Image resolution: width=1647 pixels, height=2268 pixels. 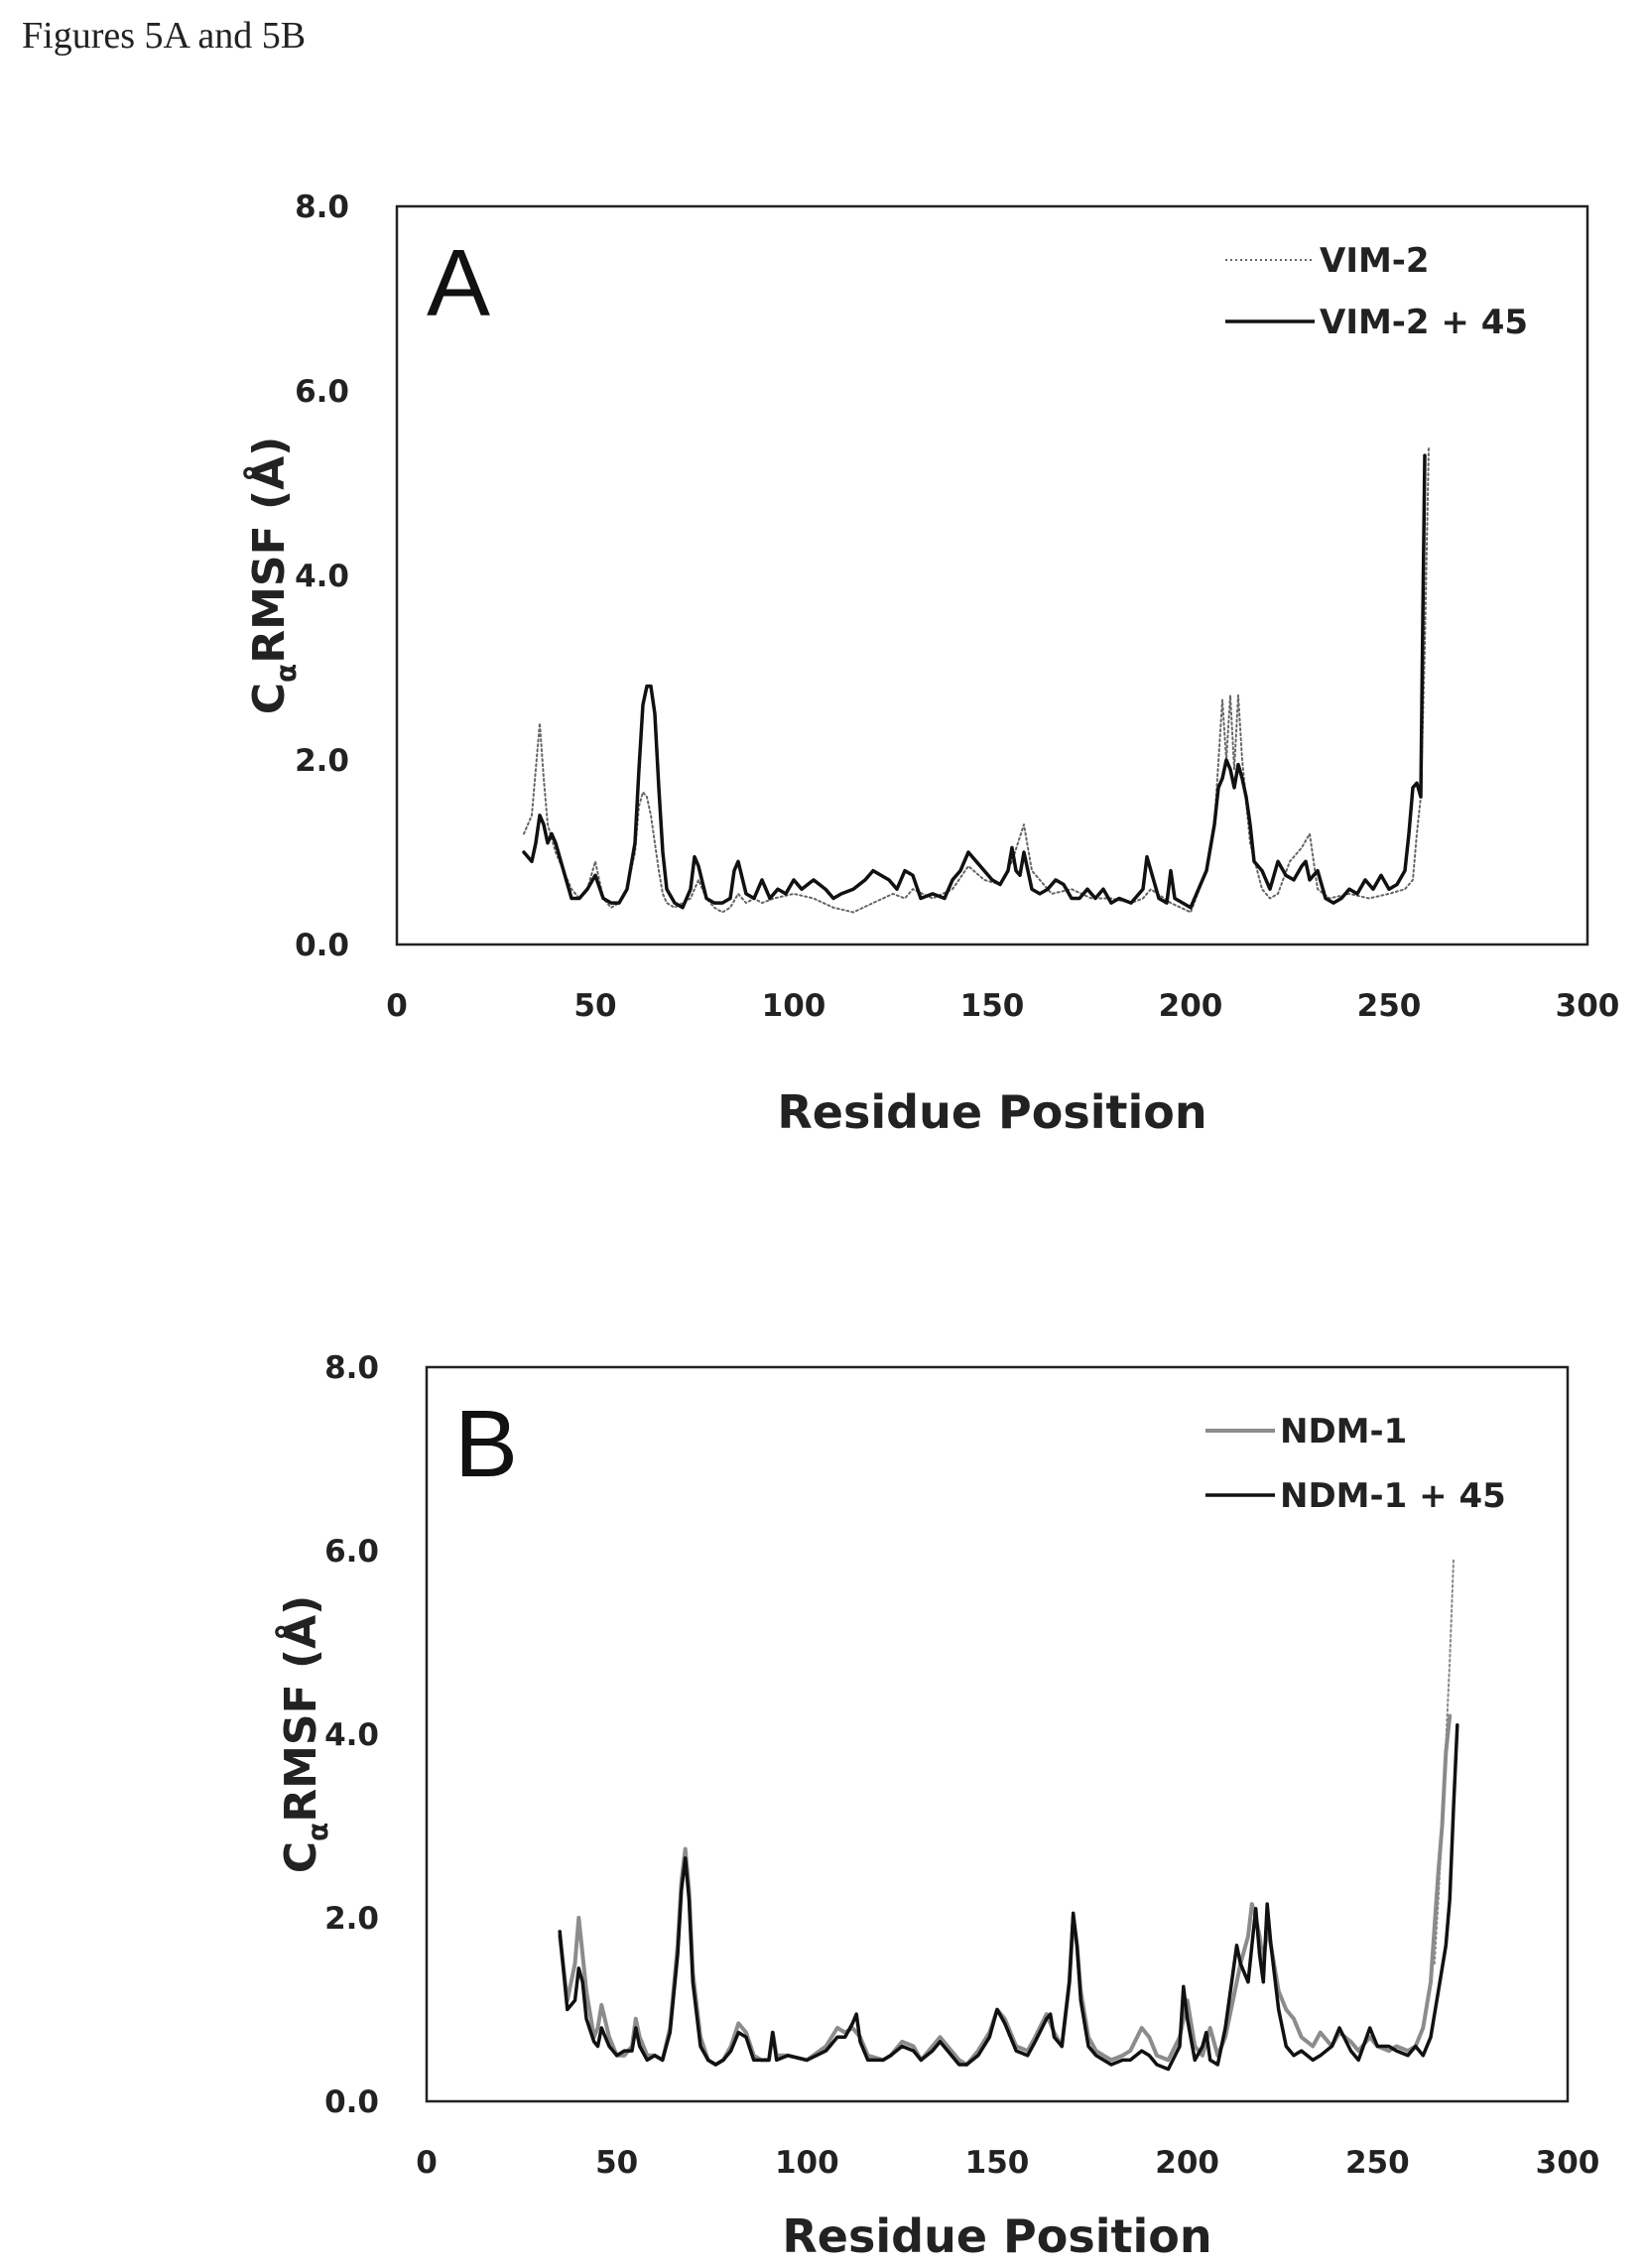 I want to click on legend-label: NDM-1, so click(x=1343, y=1431).